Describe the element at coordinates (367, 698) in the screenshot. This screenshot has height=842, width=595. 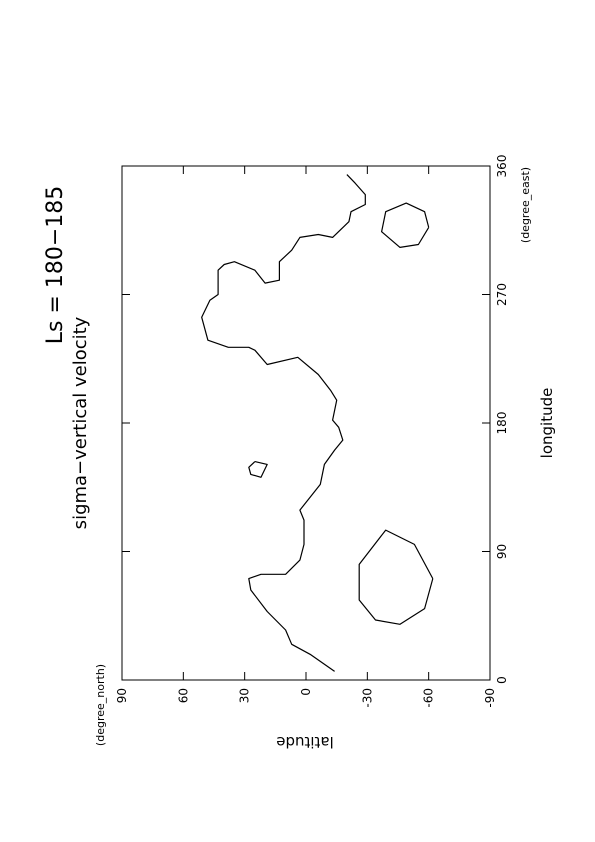
I see `y-tick-label: -30` at that location.